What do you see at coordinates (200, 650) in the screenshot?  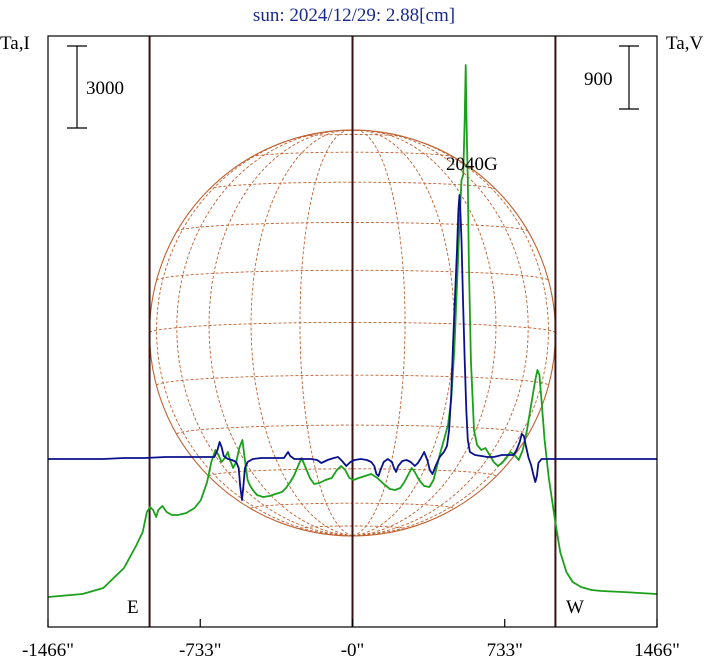 I see `x-tick-label: -733"` at bounding box center [200, 650].